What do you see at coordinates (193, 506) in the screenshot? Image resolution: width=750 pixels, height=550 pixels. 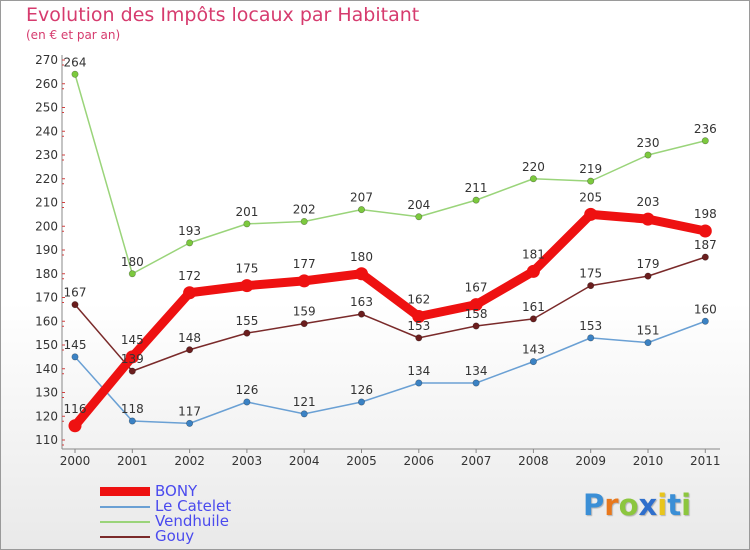 I see `legend-label: Le Catelet` at bounding box center [193, 506].